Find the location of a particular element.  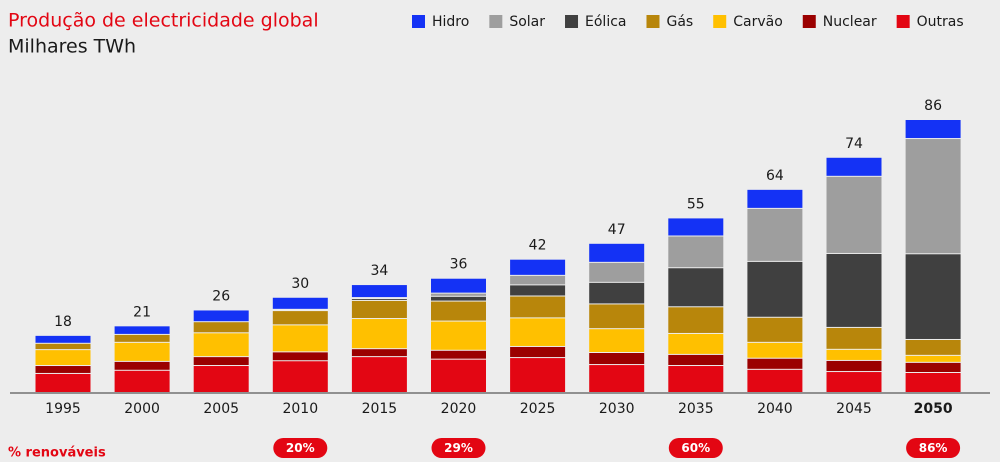

legend-label: Outras is located at coordinates (940, 22).